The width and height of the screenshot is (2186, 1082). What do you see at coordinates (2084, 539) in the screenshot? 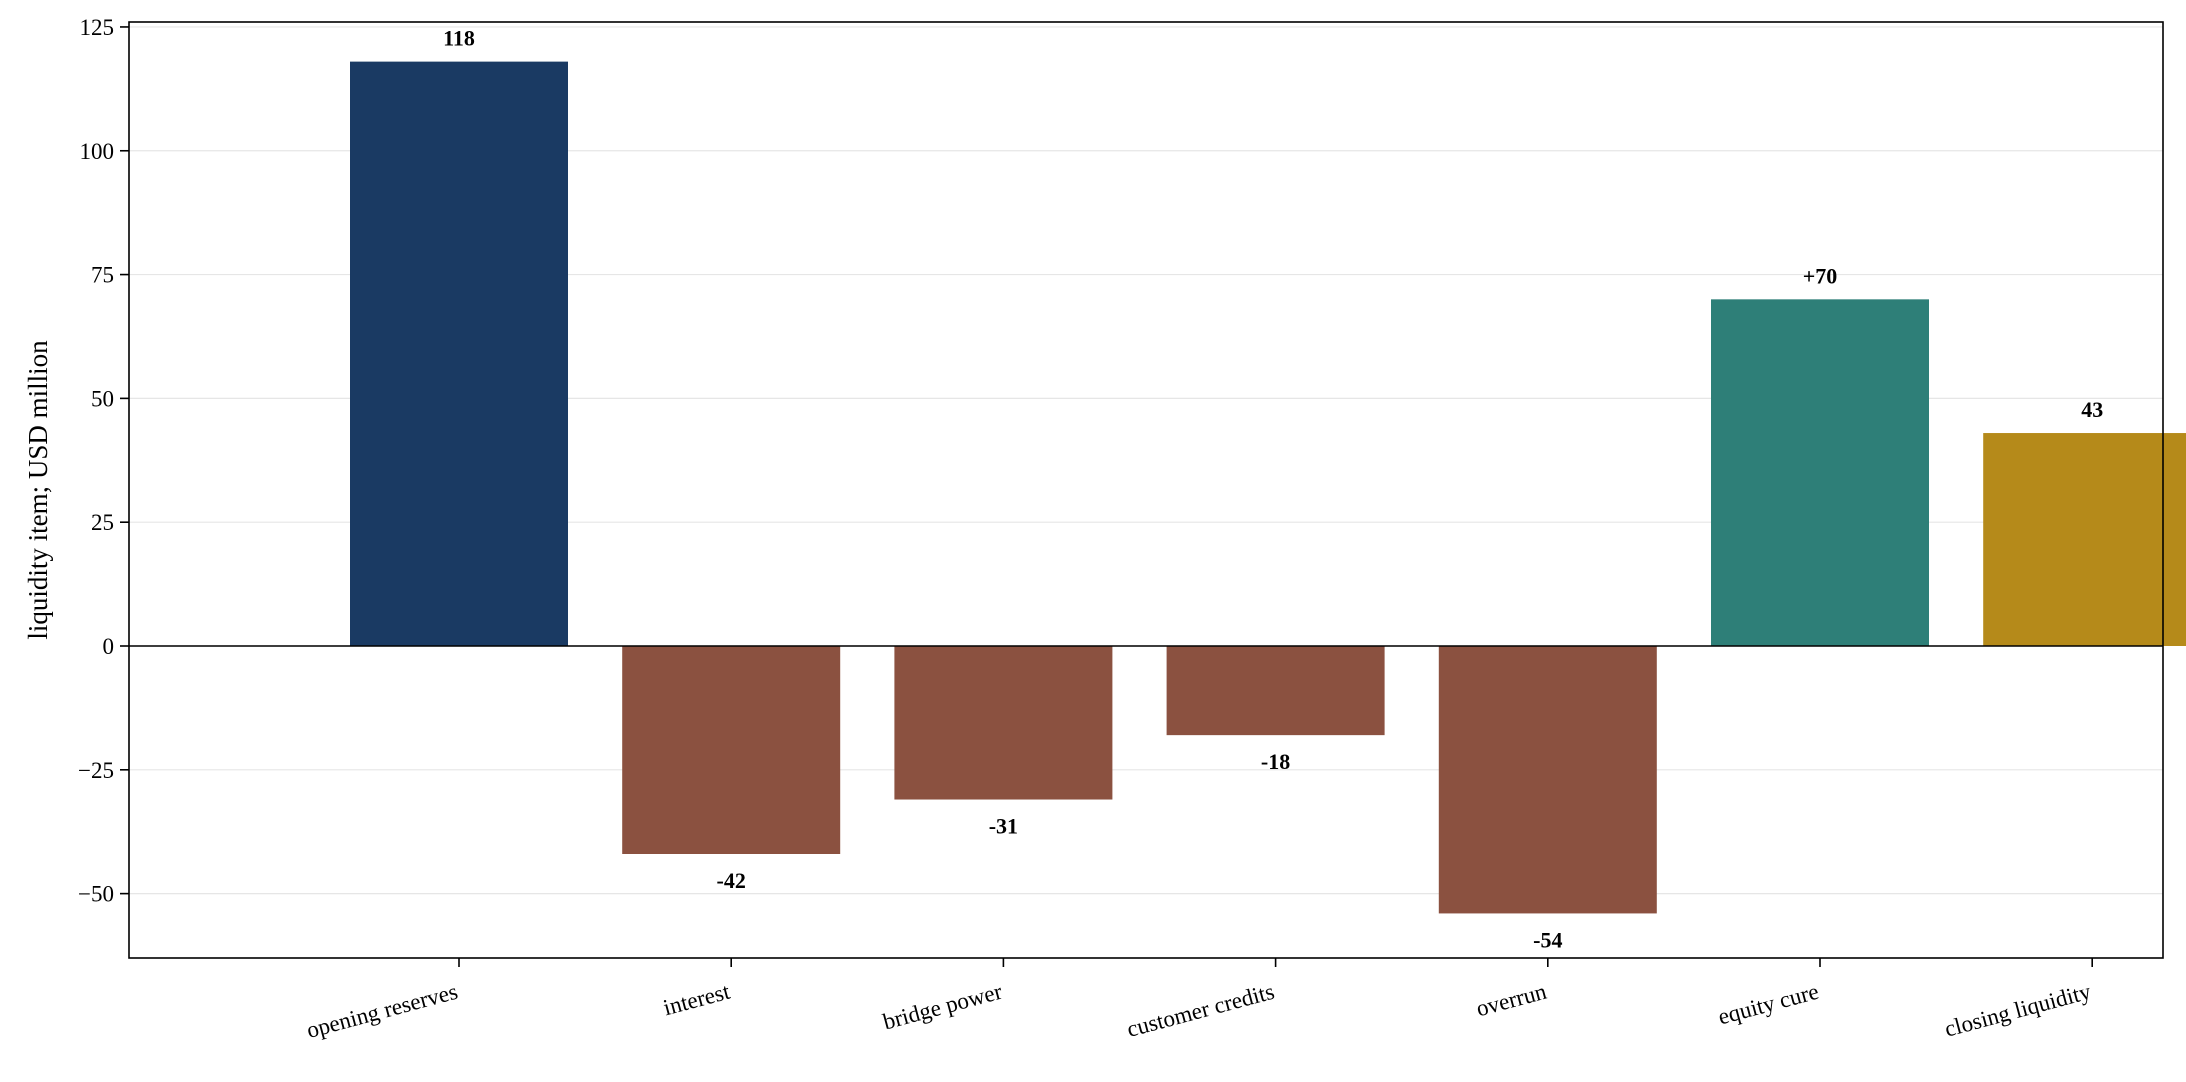
I see `bar-closing-liquidity` at bounding box center [2084, 539].